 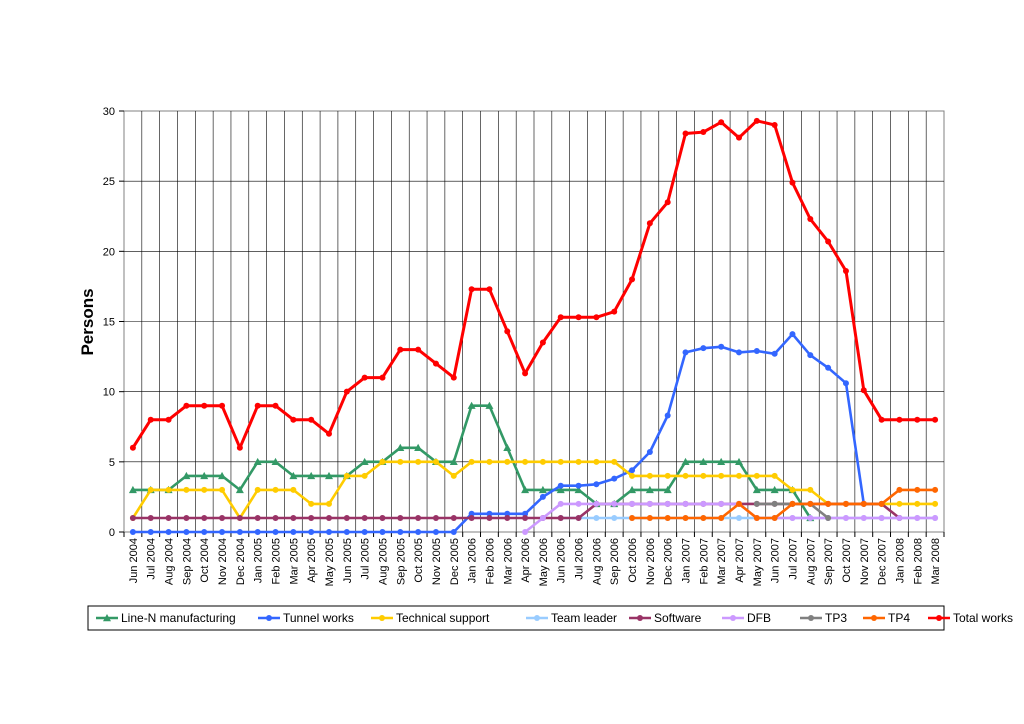 What do you see at coordinates (544, 562) in the screenshot?
I see `x-tick-label: May 2006` at bounding box center [544, 562].